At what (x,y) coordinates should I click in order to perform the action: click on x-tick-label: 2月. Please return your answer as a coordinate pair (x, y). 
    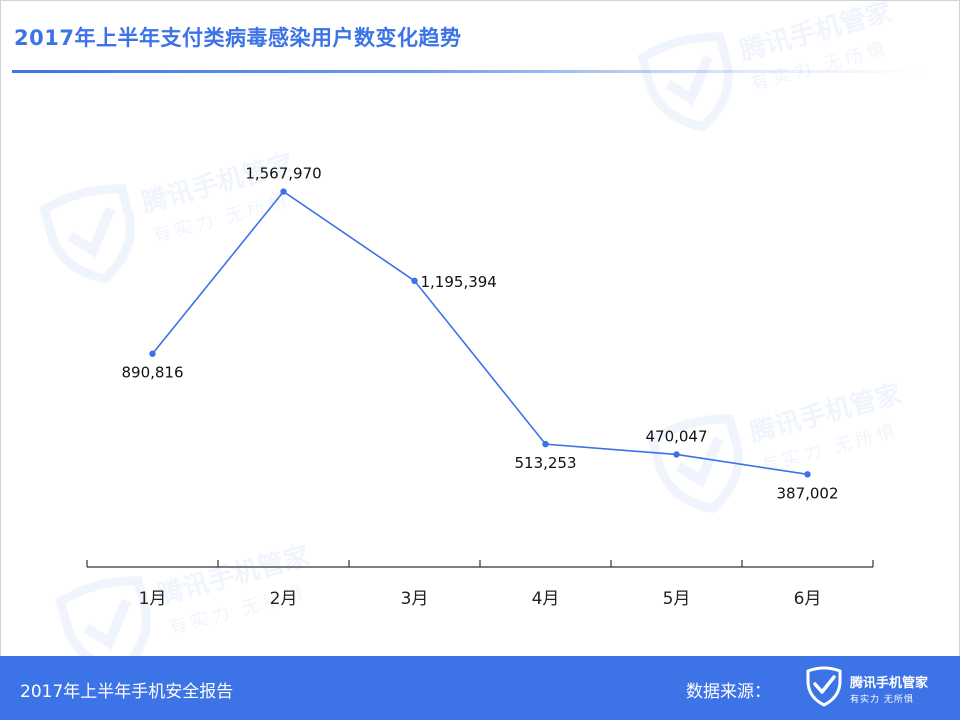
    Looking at the image, I should click on (284, 599).